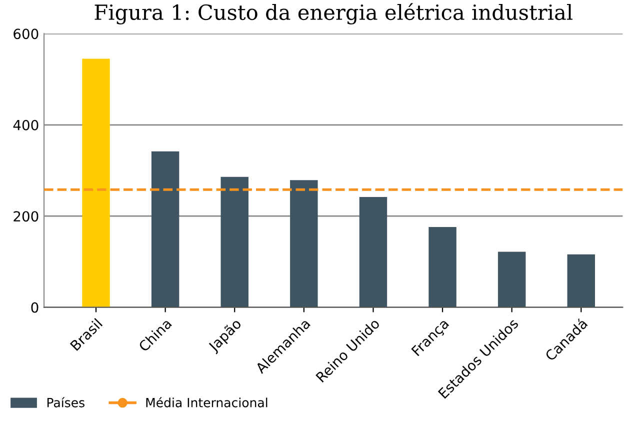 The height and width of the screenshot is (421, 629). What do you see at coordinates (333, 13) in the screenshot?
I see `chart-title: Figura 1: Custo da energia elétrica industrial` at bounding box center [333, 13].